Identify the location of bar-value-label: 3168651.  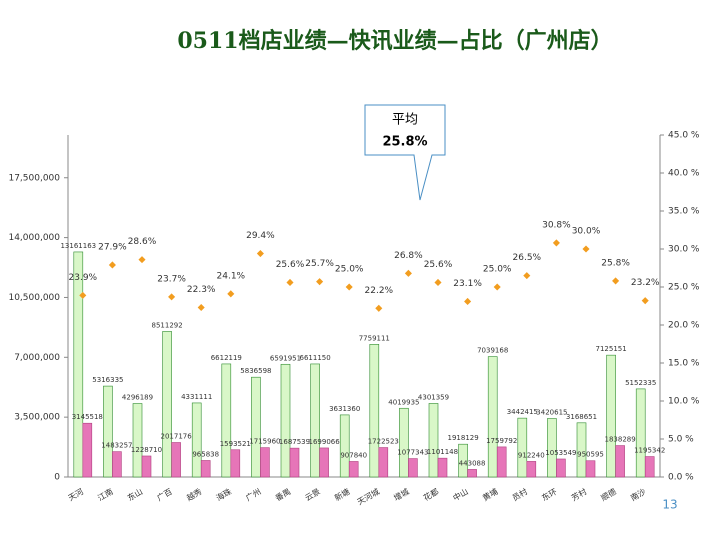
(581, 417).